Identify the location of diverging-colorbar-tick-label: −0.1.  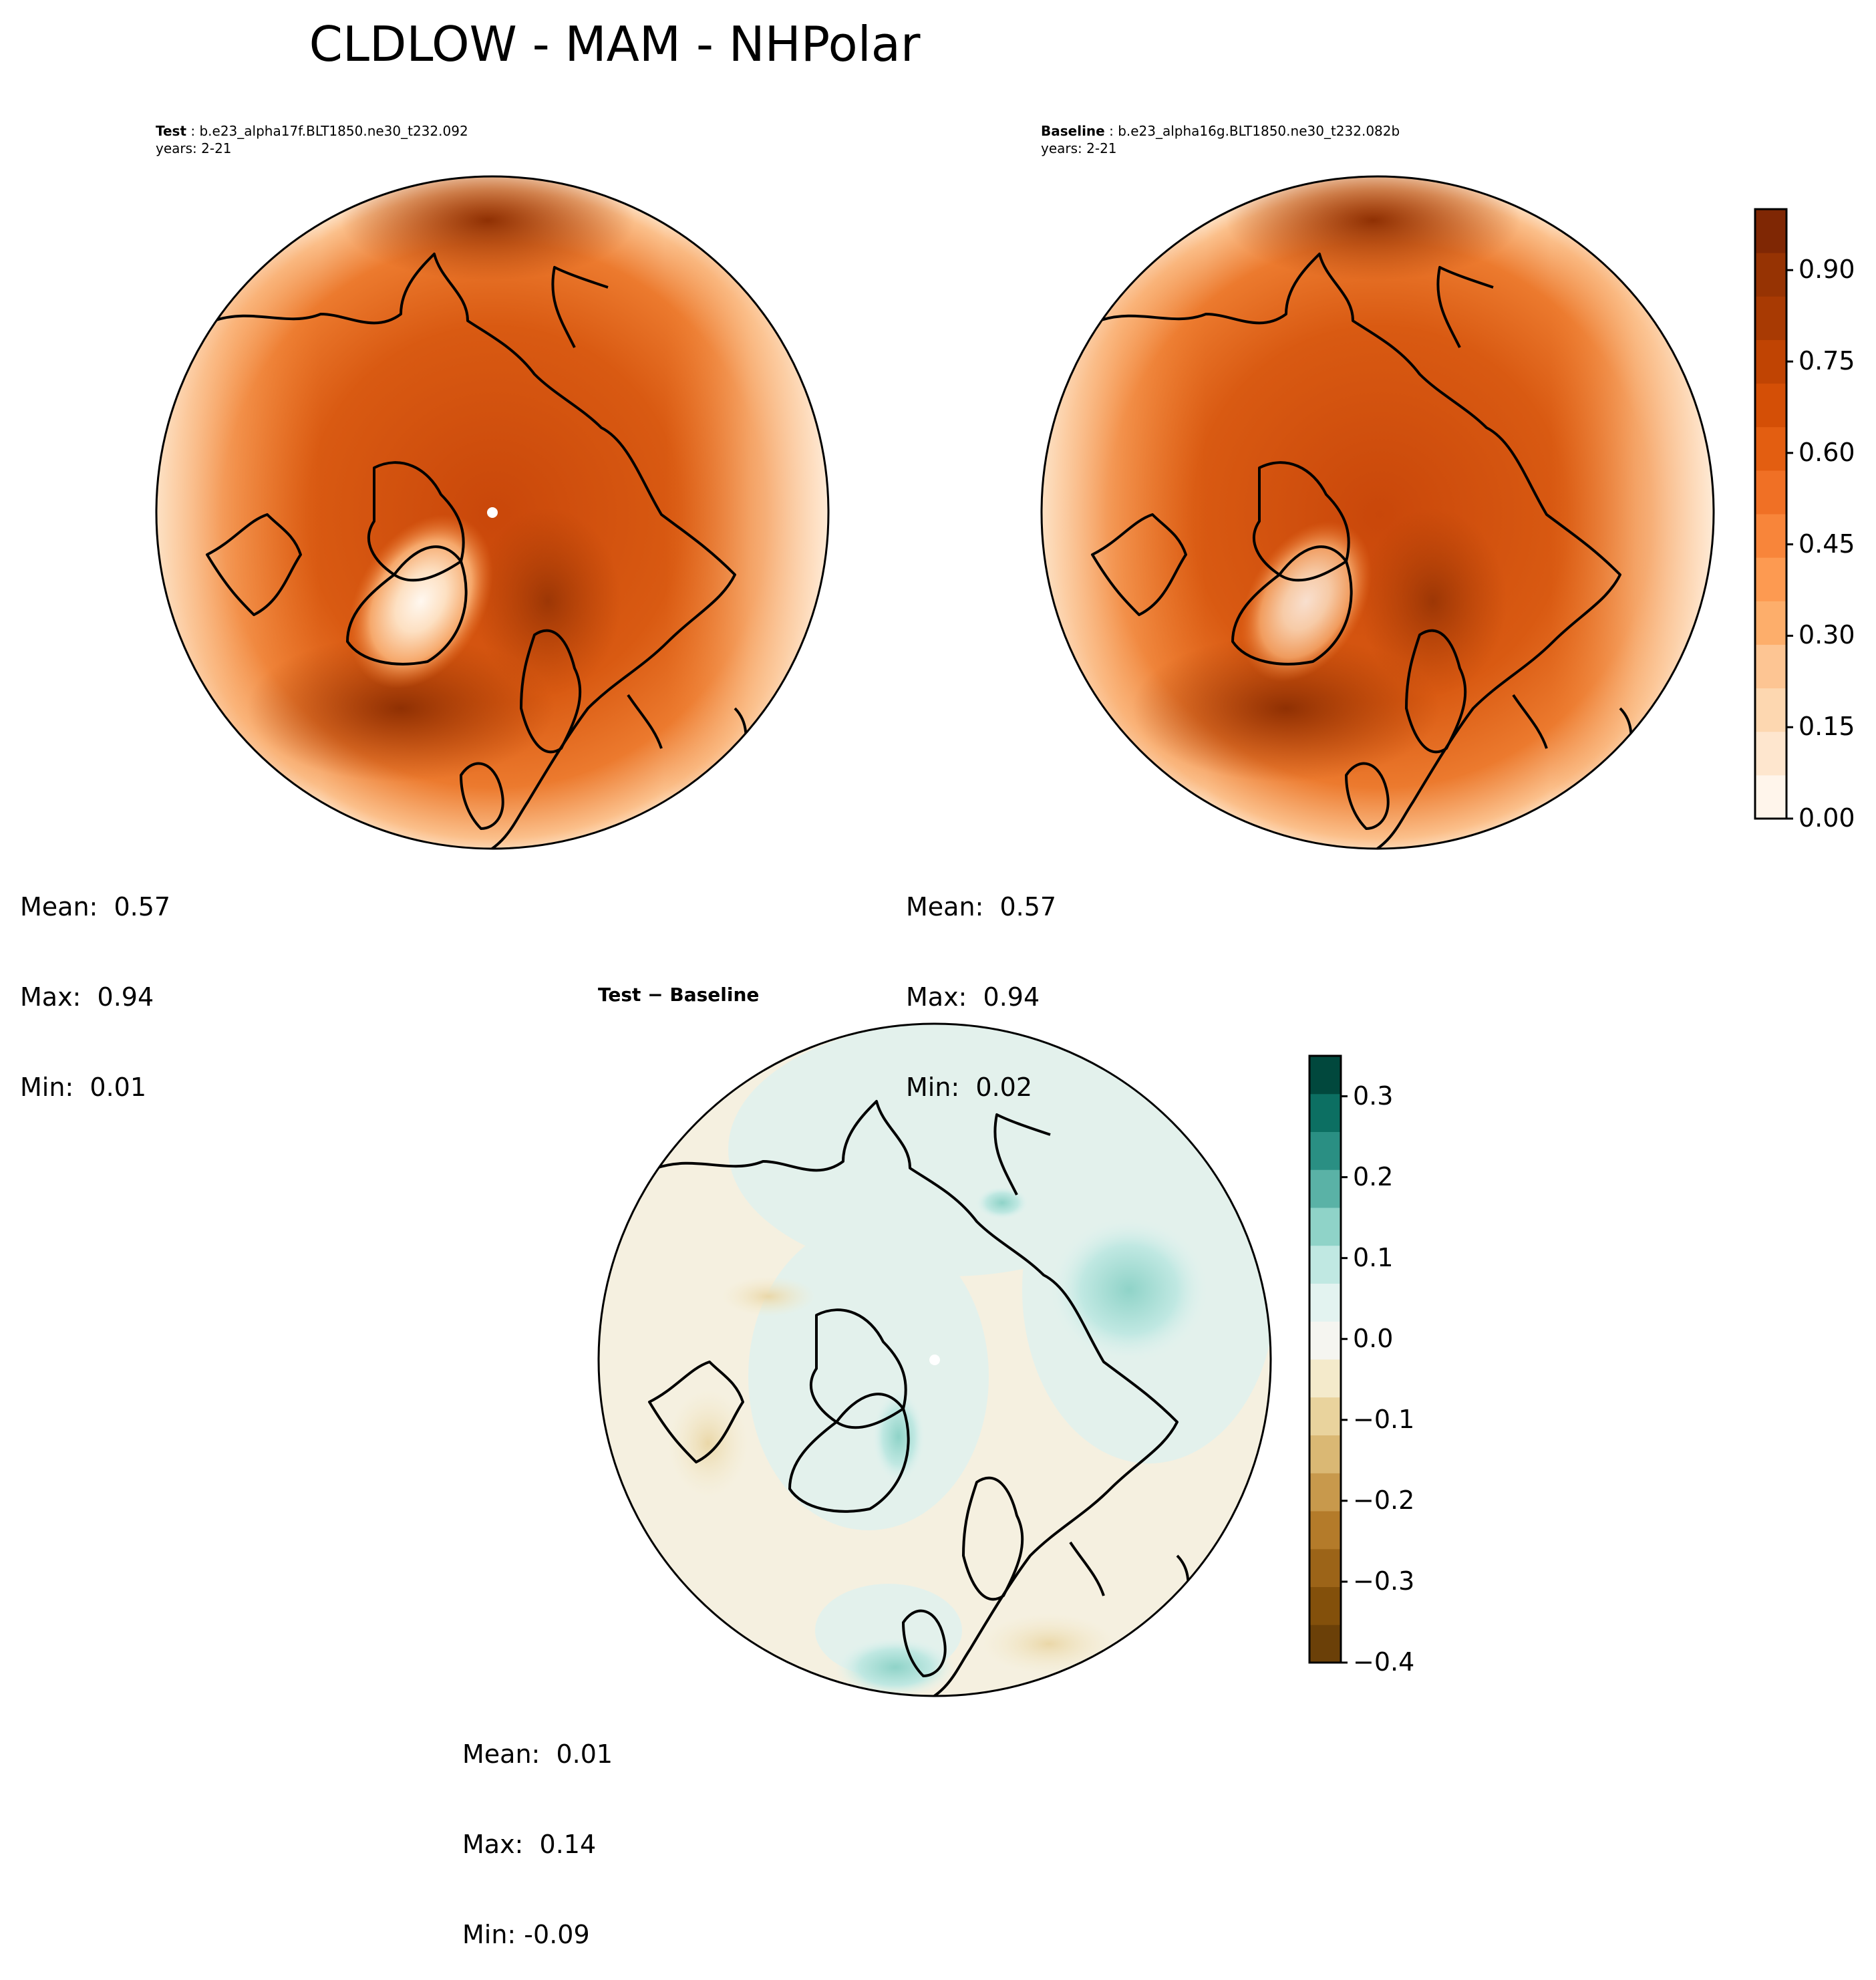
(1384, 1419).